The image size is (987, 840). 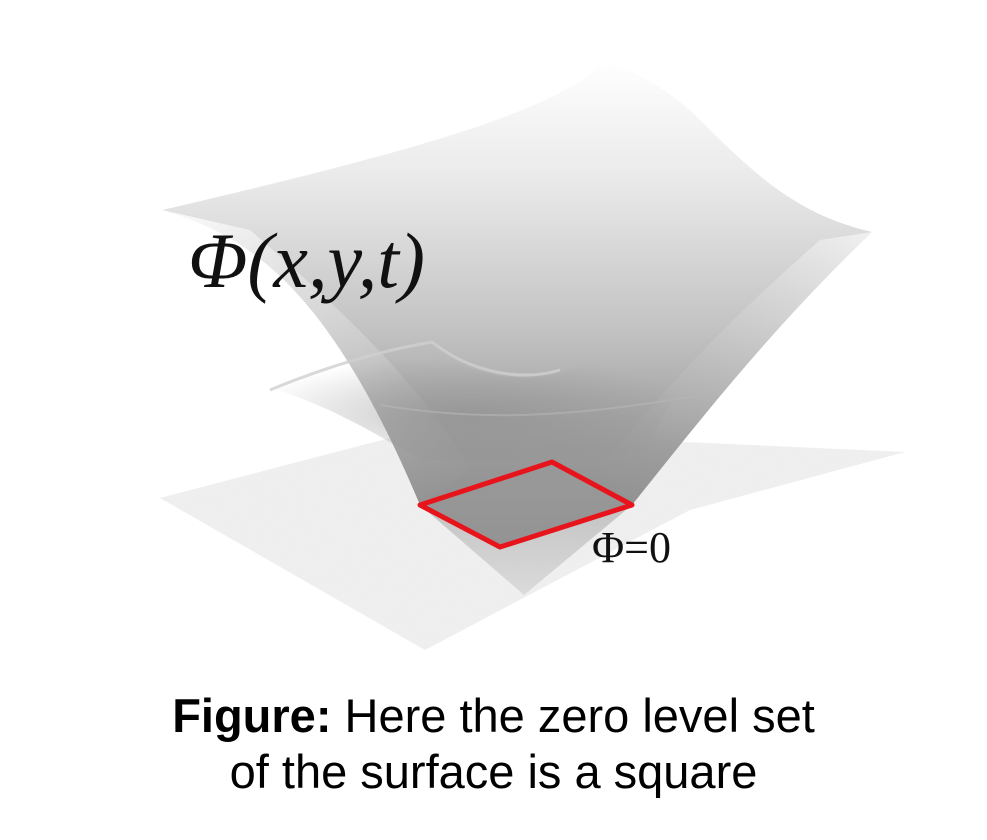 I want to click on surface-label: Φ(x,y,t), so click(x=306, y=260).